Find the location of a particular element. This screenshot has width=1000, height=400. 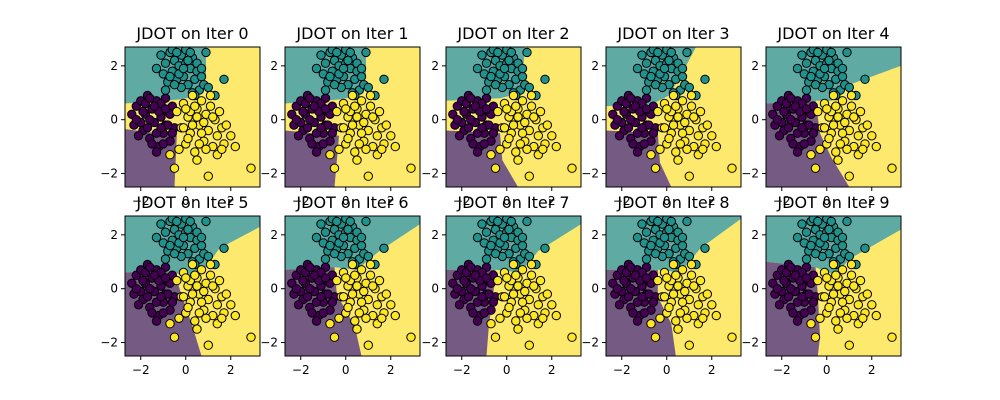

subplot-title: JDOT on Iter 3 is located at coordinates (672, 33).